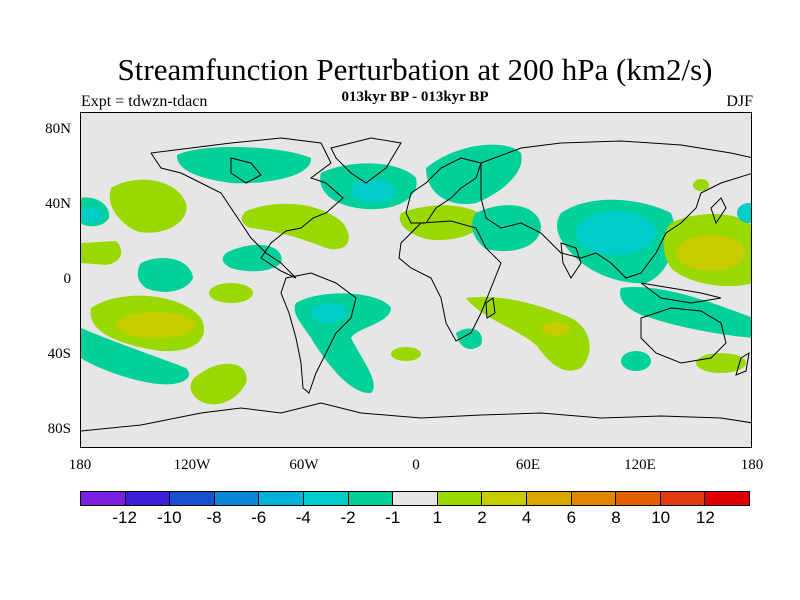 The height and width of the screenshot is (600, 800). I want to click on coastline-australia, so click(683, 335).